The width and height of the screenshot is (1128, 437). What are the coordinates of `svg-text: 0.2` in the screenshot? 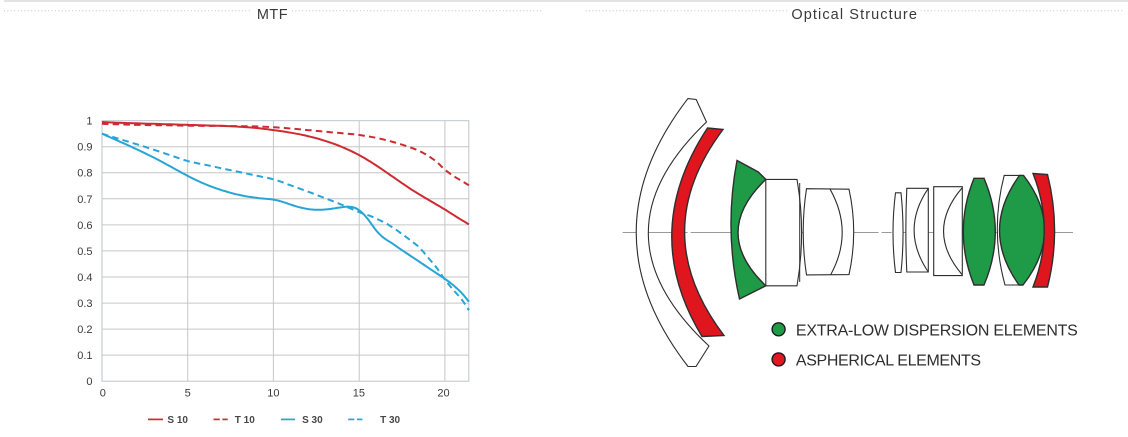 It's located at (84, 330).